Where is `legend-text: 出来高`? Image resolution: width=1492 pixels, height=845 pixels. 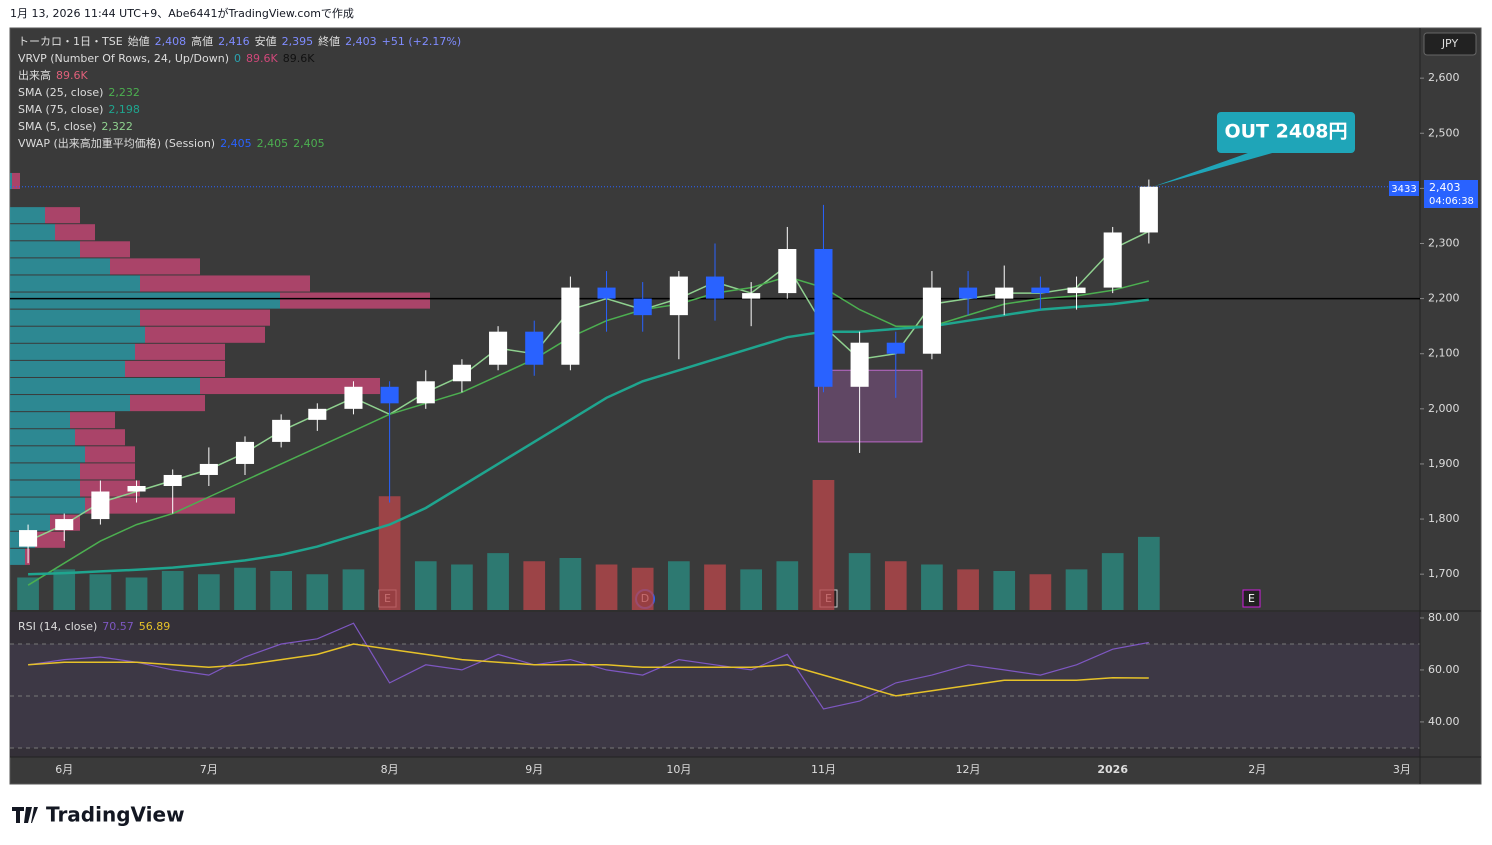 legend-text: 出来高 is located at coordinates (34, 75).